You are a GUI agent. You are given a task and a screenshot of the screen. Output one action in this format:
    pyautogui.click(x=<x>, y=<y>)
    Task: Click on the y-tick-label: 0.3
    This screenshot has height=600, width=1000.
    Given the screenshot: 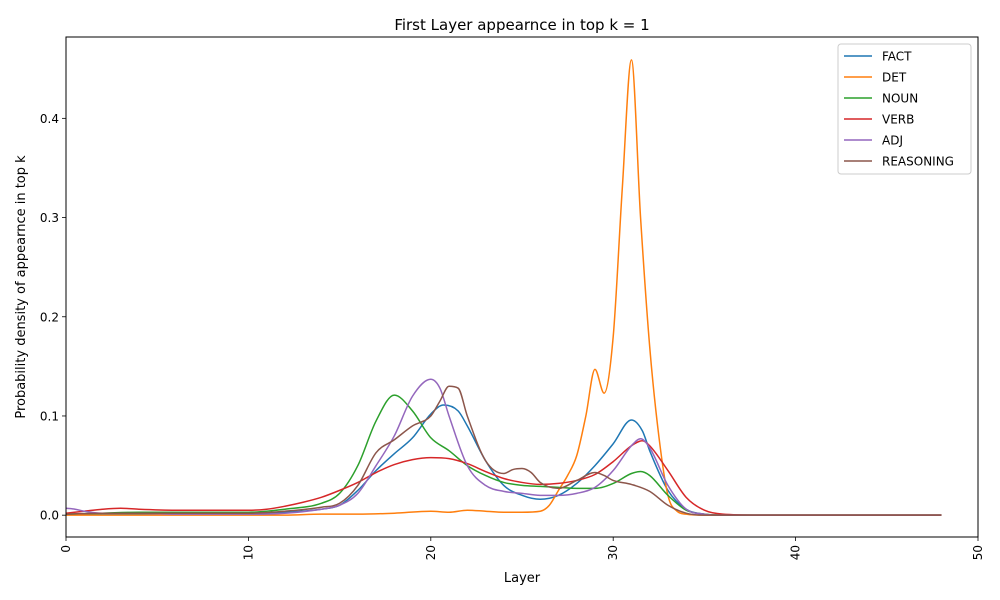 What is the action you would take?
    pyautogui.click(x=49, y=218)
    